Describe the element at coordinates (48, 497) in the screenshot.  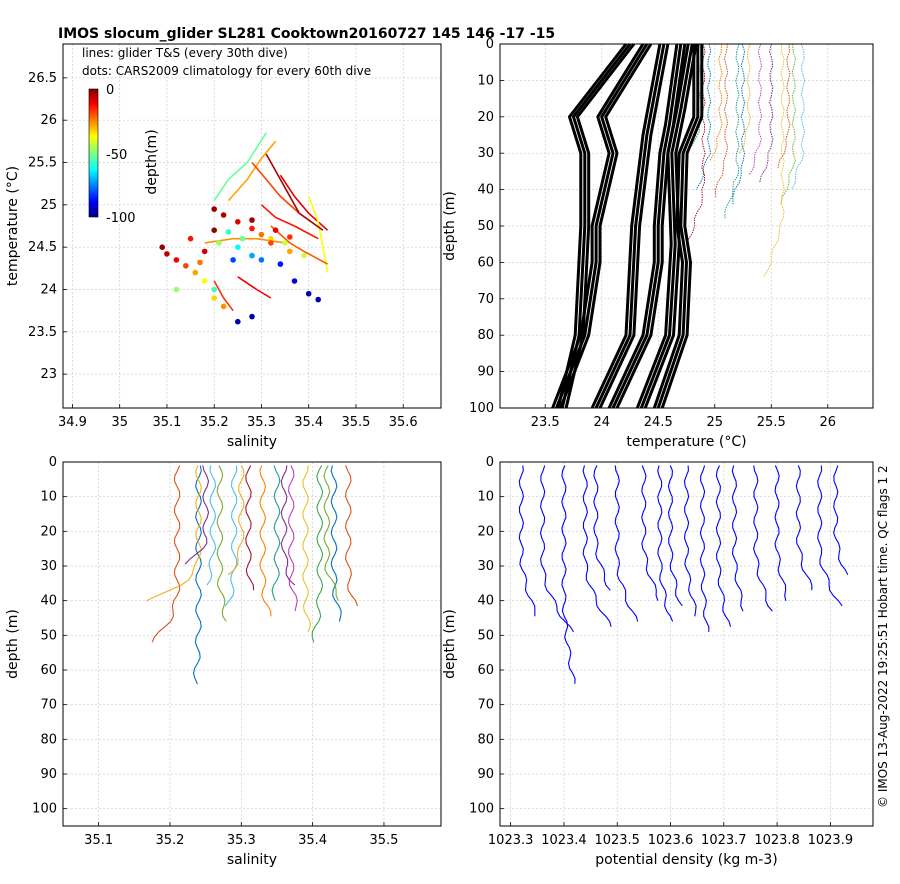
I see `sal-y-tick-label: 10` at that location.